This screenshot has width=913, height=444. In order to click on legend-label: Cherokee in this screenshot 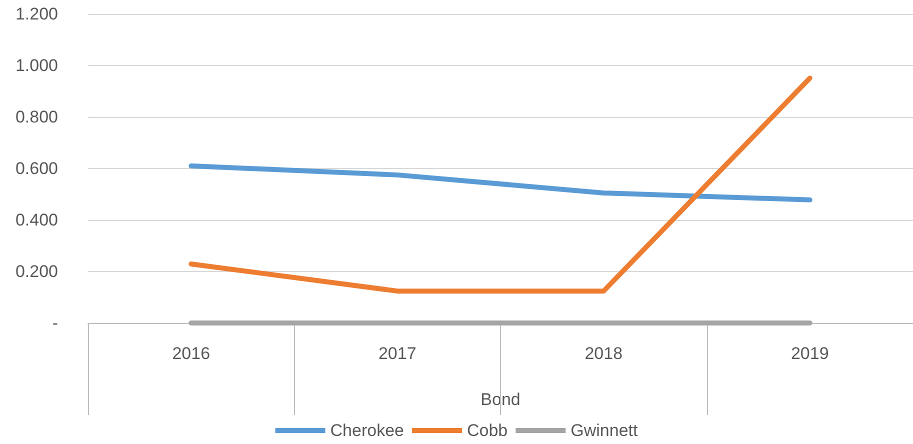, I will do `click(367, 430)`.